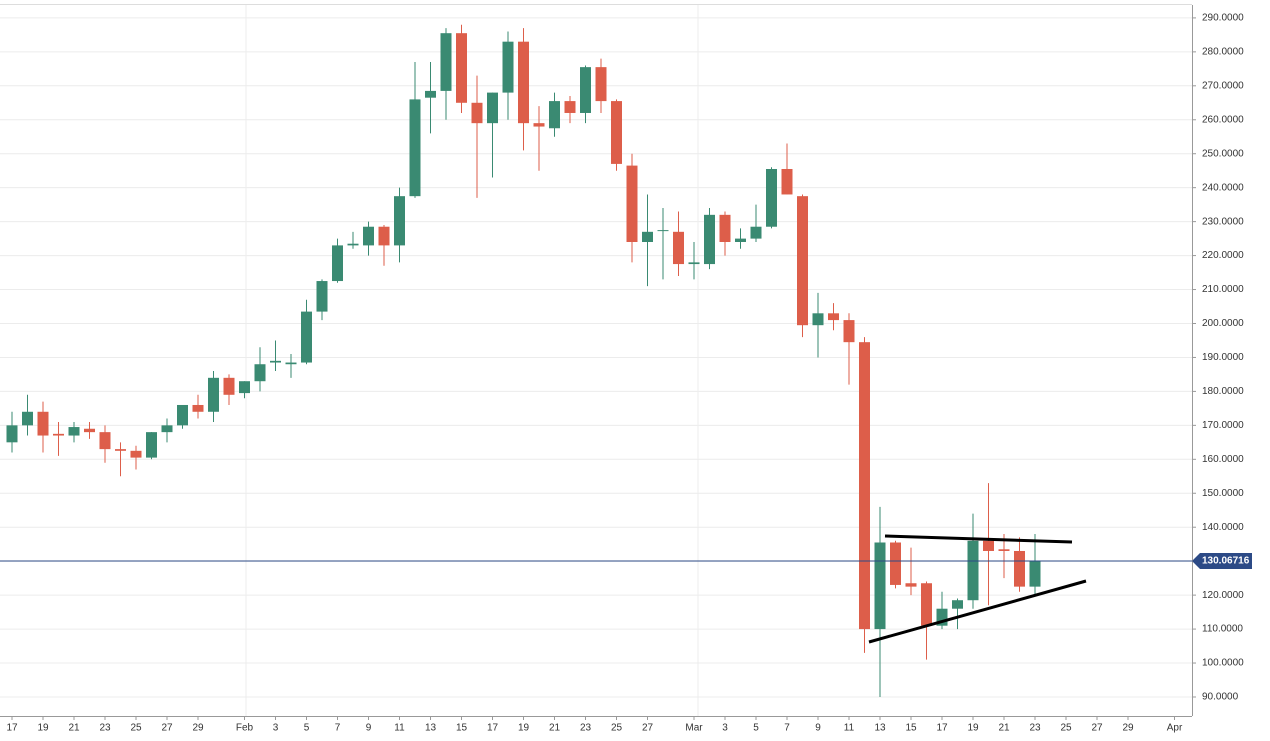 The height and width of the screenshot is (741, 1270). I want to click on y-tick-label: 170.0000, so click(1223, 425).